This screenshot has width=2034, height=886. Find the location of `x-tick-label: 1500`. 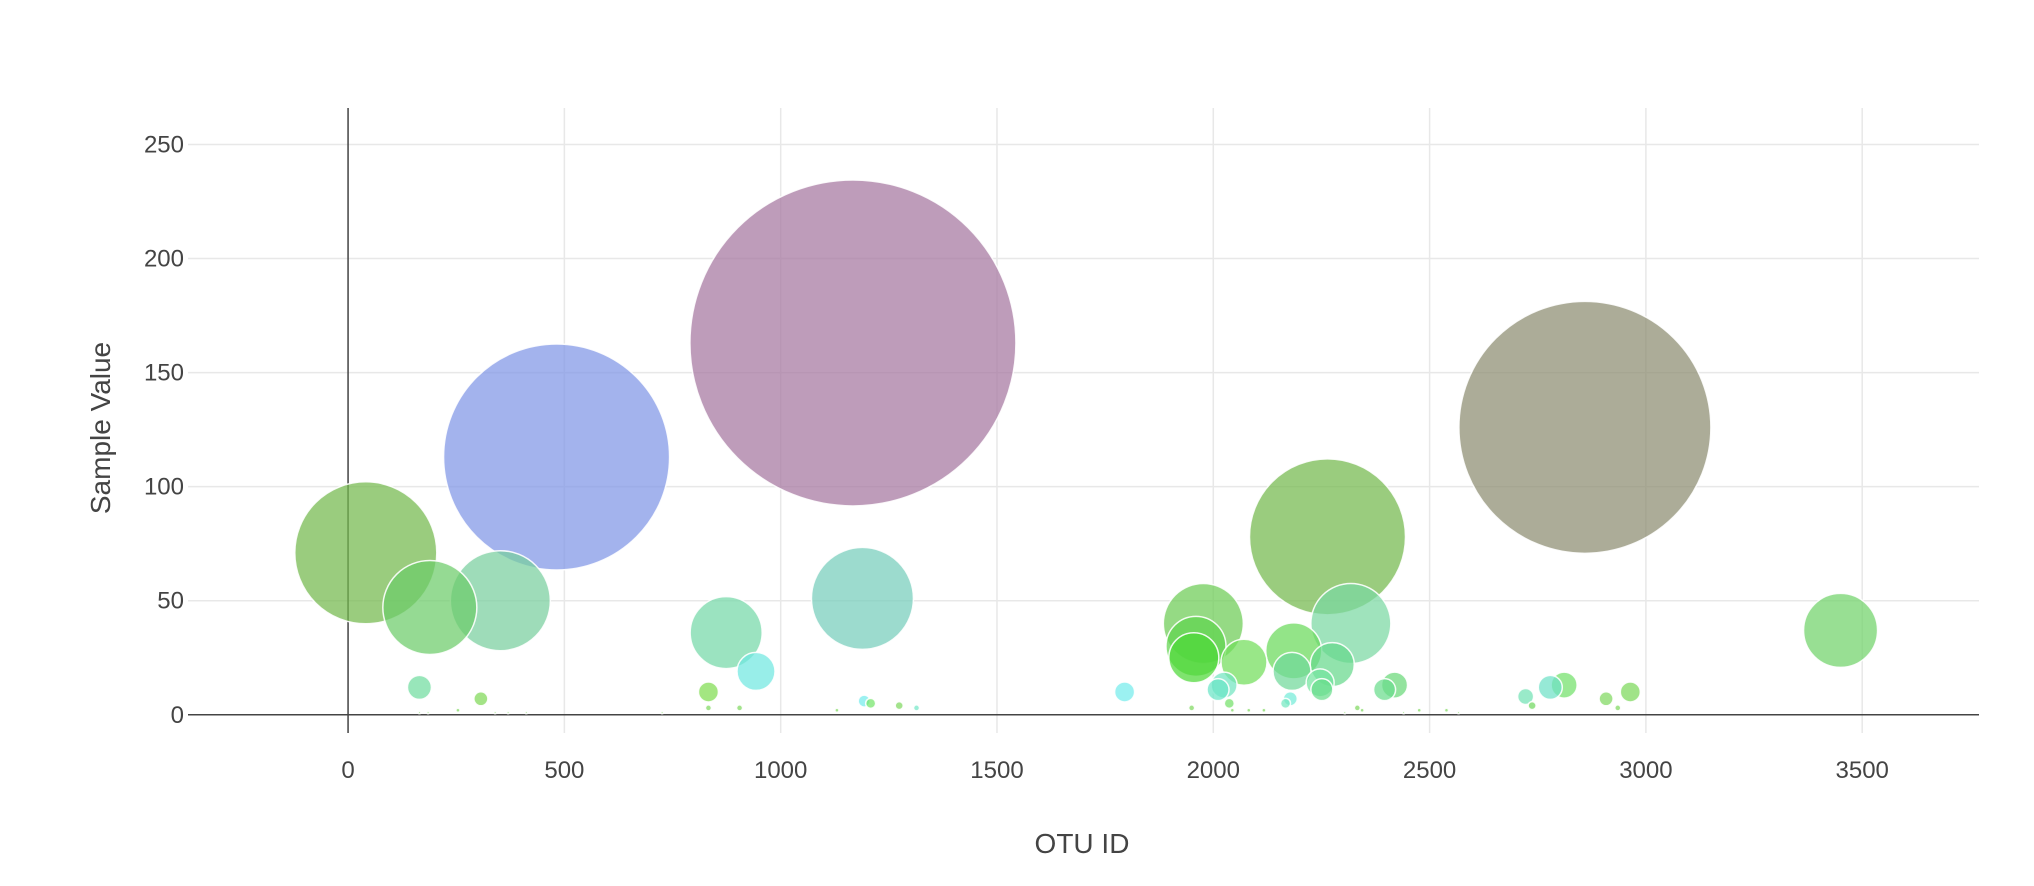

x-tick-label: 1500 is located at coordinates (996, 770).